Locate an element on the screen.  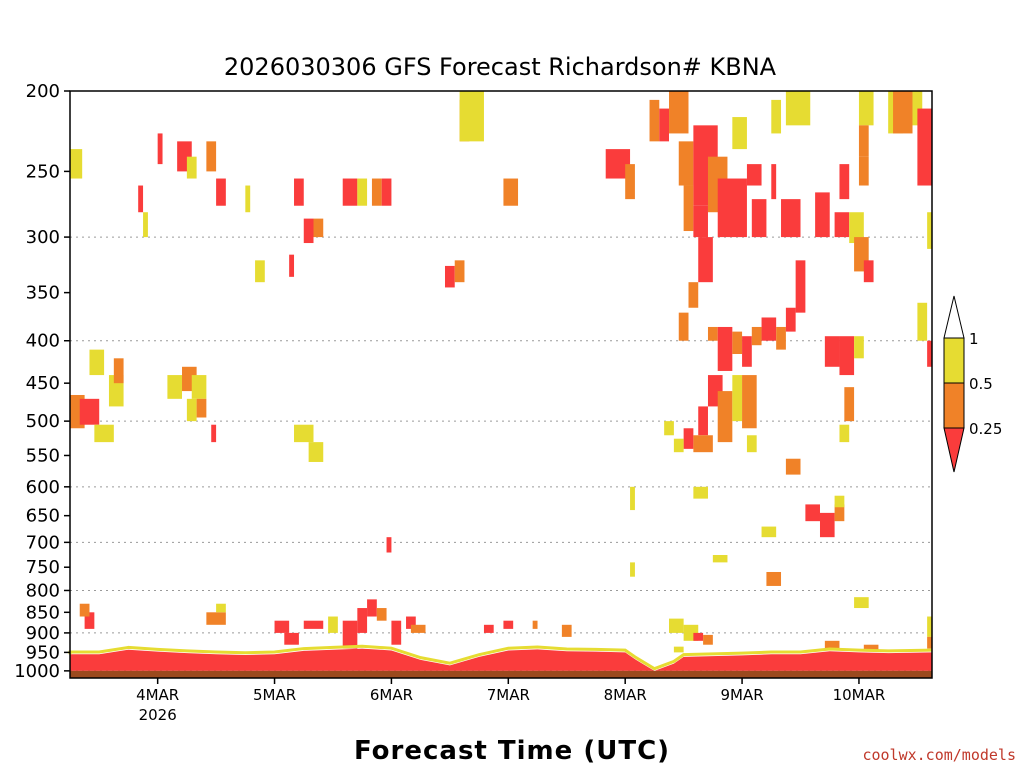
x-axis: 4MAR 2026 5MAR 6MAR 7MAR 8MAR 9MAR 10MAR is located at coordinates (510, 701).